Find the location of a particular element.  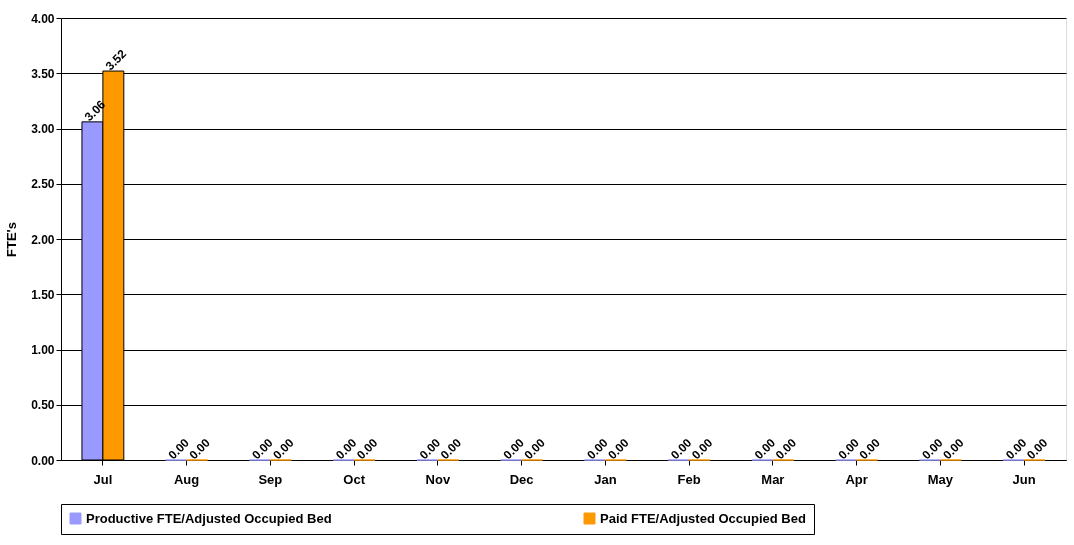

y-tick-label: 1.50 is located at coordinates (43, 294).